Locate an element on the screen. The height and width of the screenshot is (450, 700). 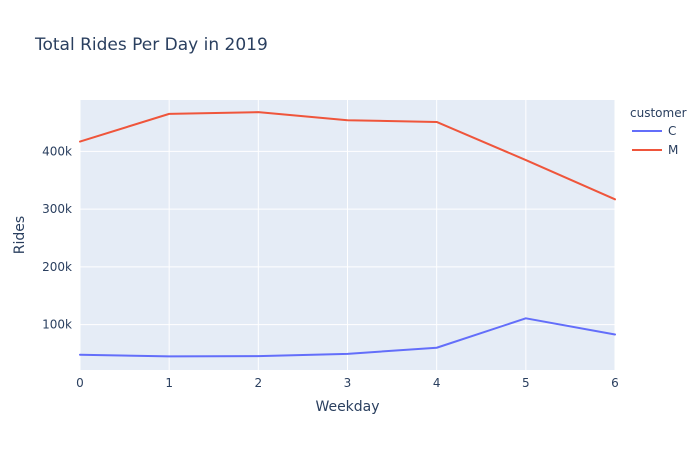
x-tick-label: 3 is located at coordinates (348, 383).